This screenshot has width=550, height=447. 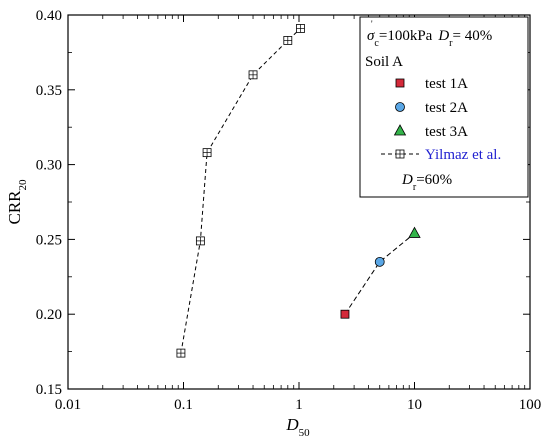 I want to click on data-point-test-2a, so click(x=379, y=261).